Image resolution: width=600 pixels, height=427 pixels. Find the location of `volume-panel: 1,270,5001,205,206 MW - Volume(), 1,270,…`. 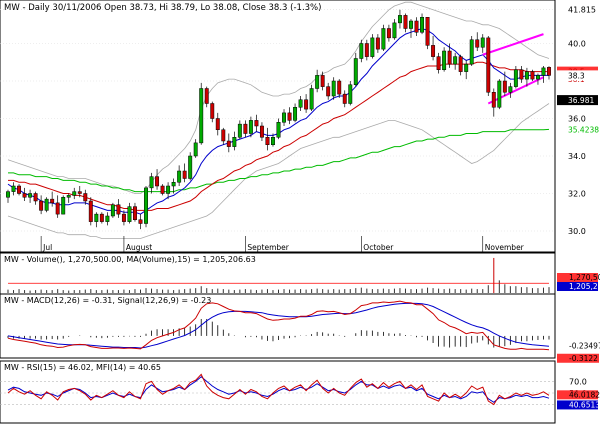

volume-panel: 1,270,5001,205,206 MW - Volume(), 1,270,… is located at coordinates (300, 273).